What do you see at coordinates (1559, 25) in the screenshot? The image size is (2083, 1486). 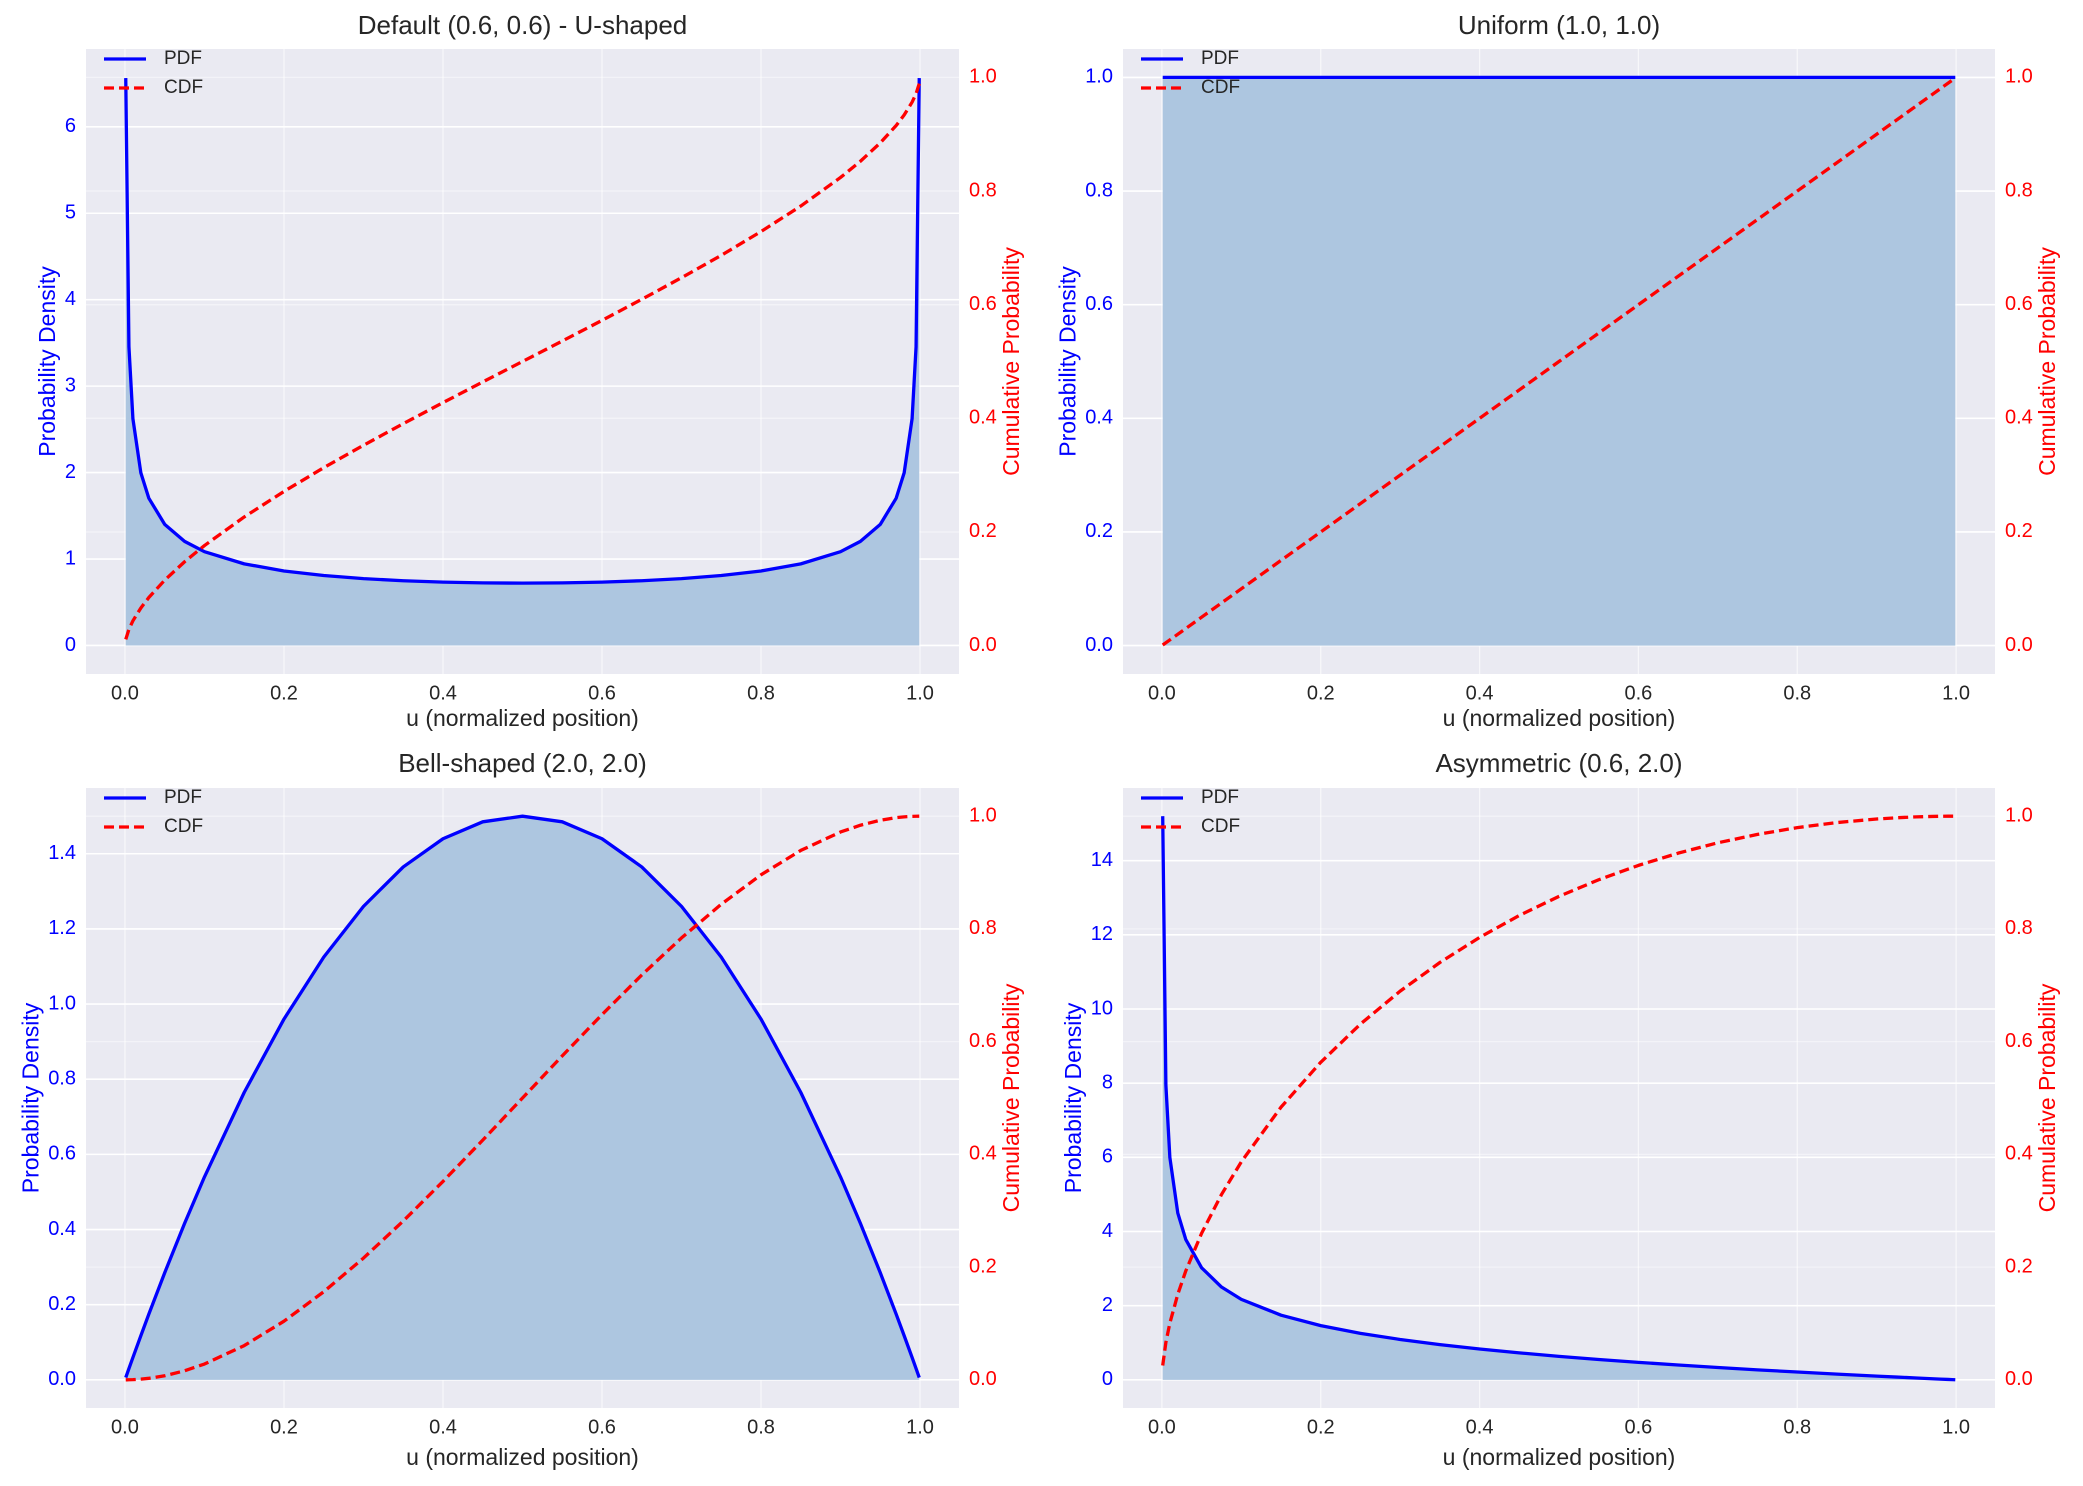 I see `subplot-title: Uniform (1.0, 1.0)` at bounding box center [1559, 25].